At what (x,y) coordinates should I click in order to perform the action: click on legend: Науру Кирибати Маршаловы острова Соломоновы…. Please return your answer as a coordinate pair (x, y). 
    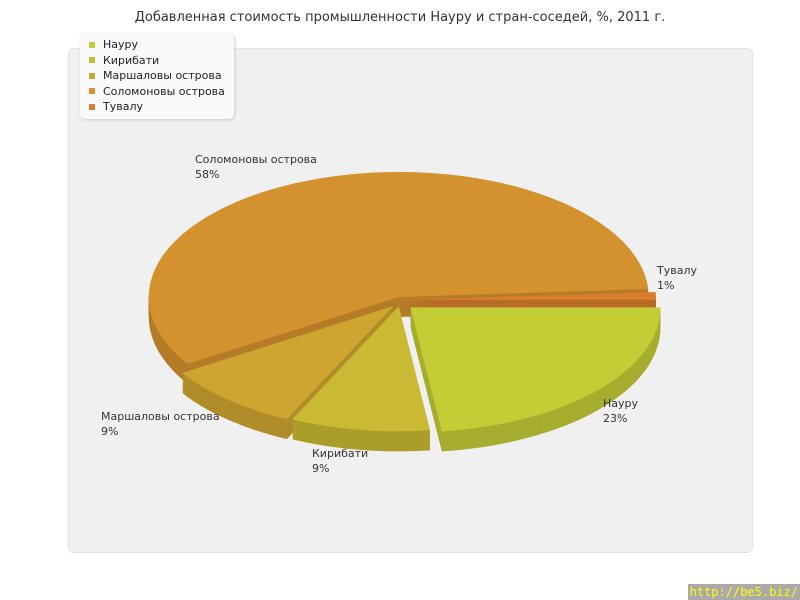
    Looking at the image, I should click on (157, 76).